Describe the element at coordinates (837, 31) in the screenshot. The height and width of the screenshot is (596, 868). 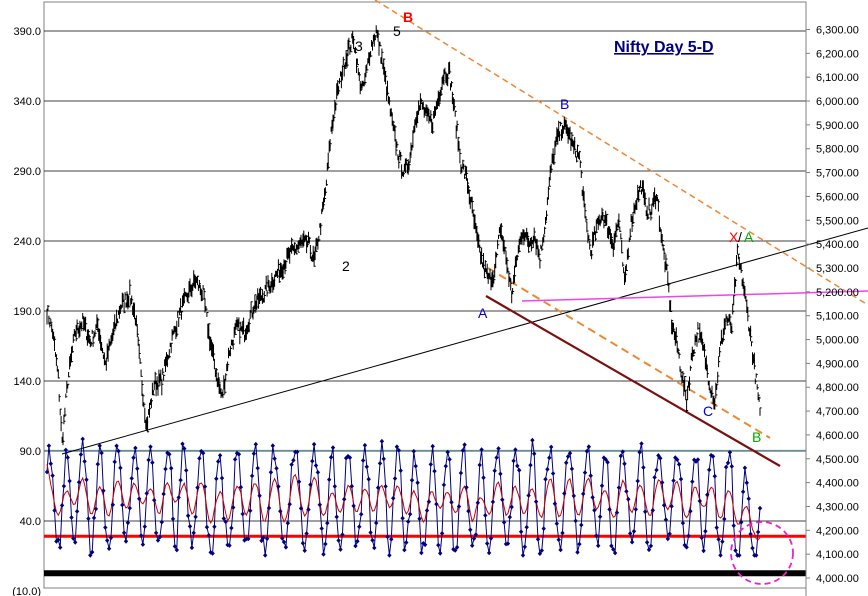
I see `right-tick-label: 6,300.00` at that location.